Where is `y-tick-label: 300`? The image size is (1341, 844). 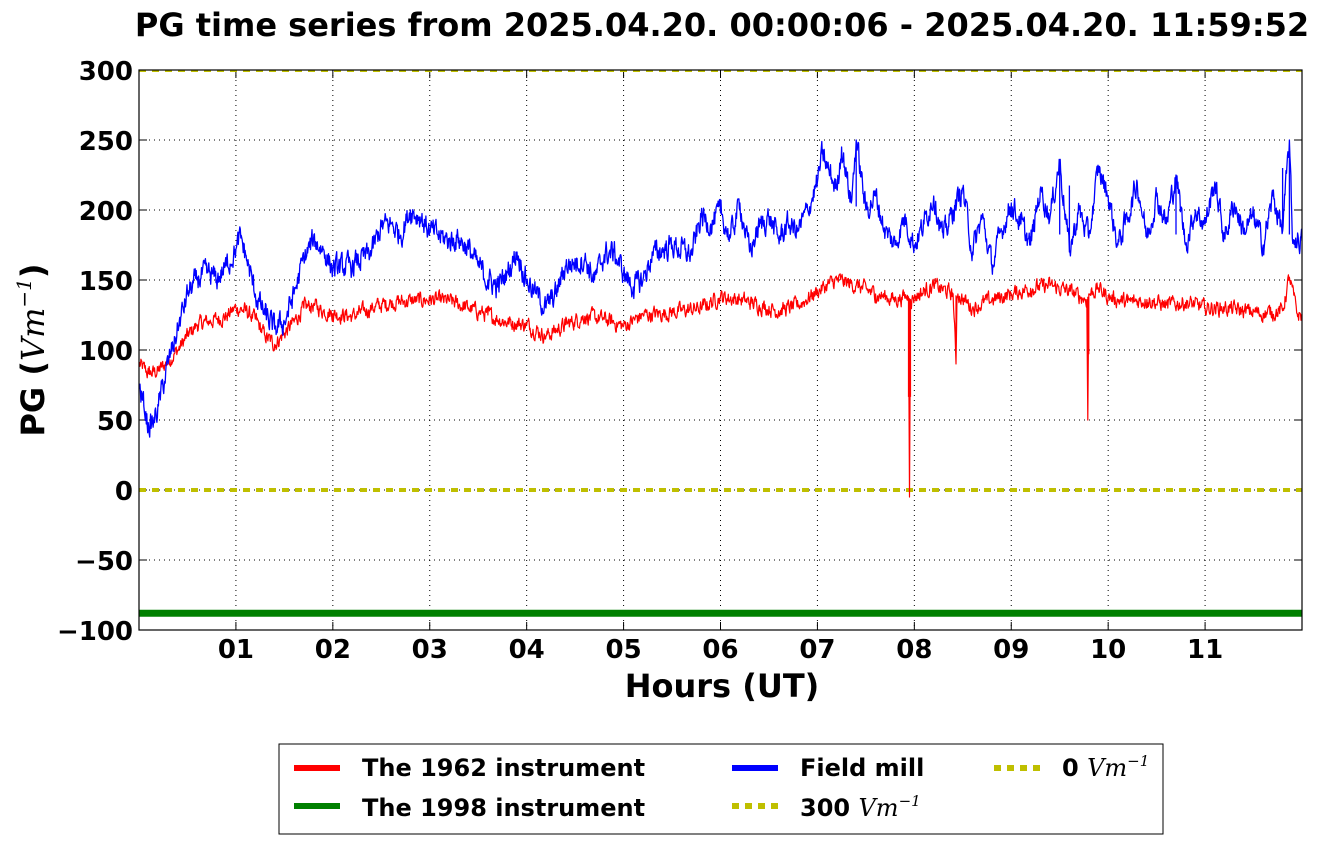 y-tick-label: 300 is located at coordinates (106, 72).